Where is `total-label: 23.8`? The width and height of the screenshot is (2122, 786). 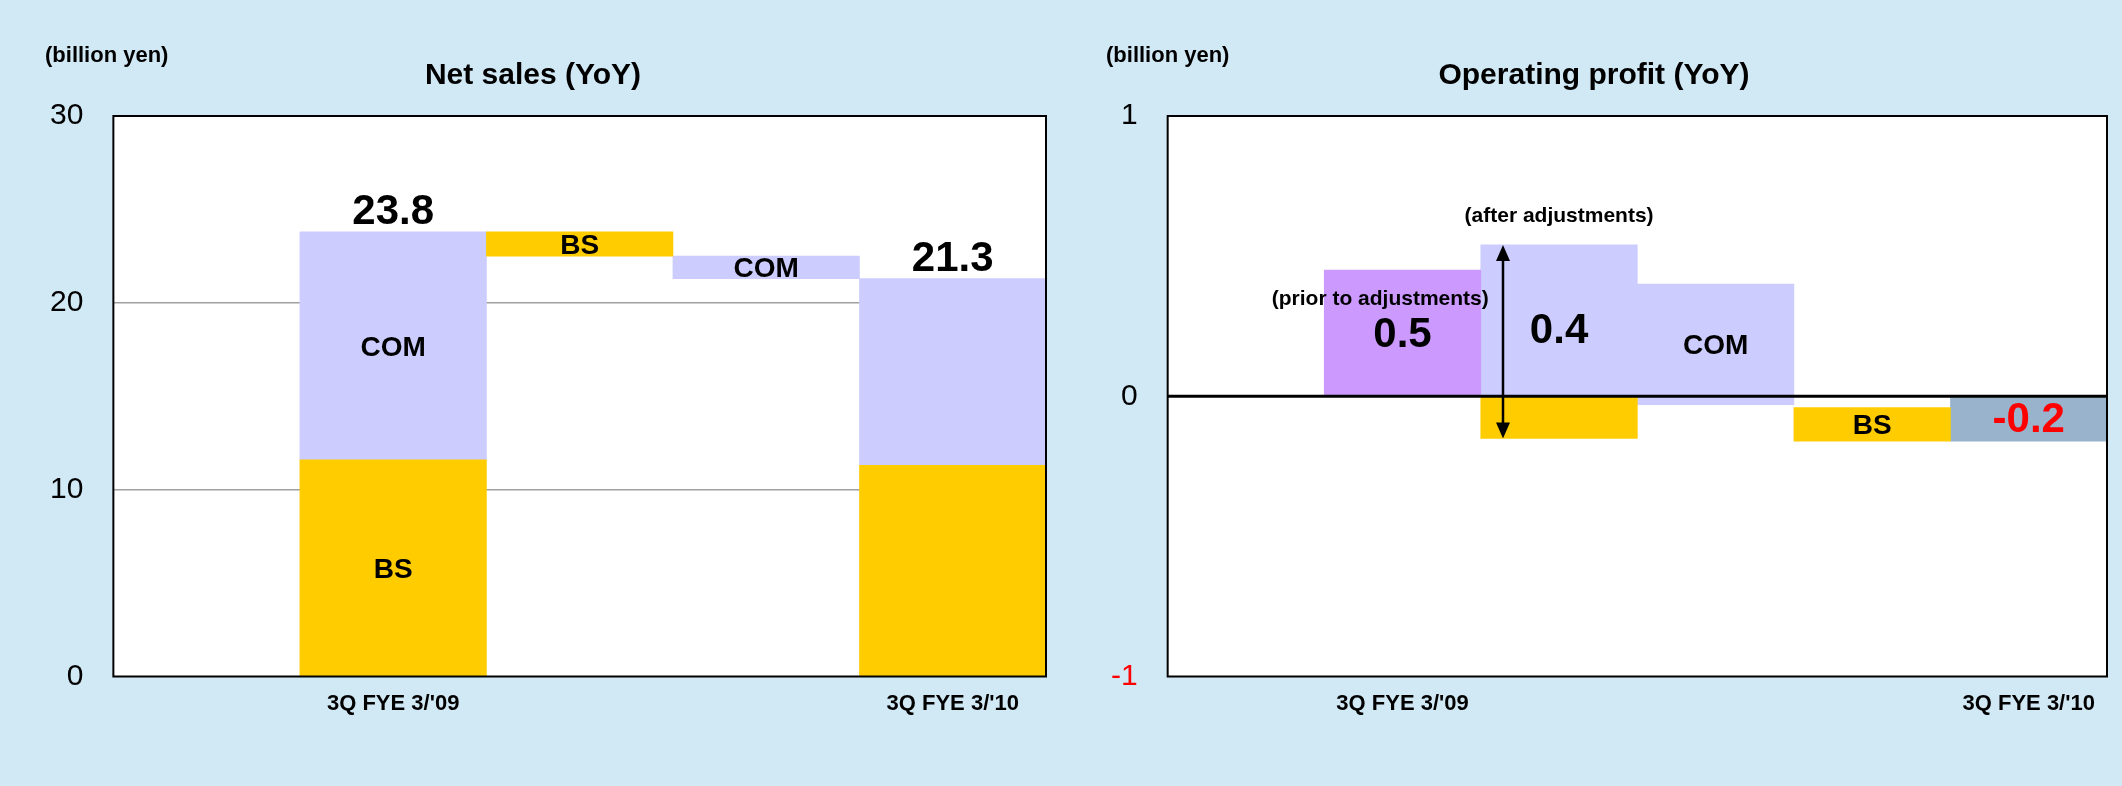 total-label: 23.8 is located at coordinates (393, 210).